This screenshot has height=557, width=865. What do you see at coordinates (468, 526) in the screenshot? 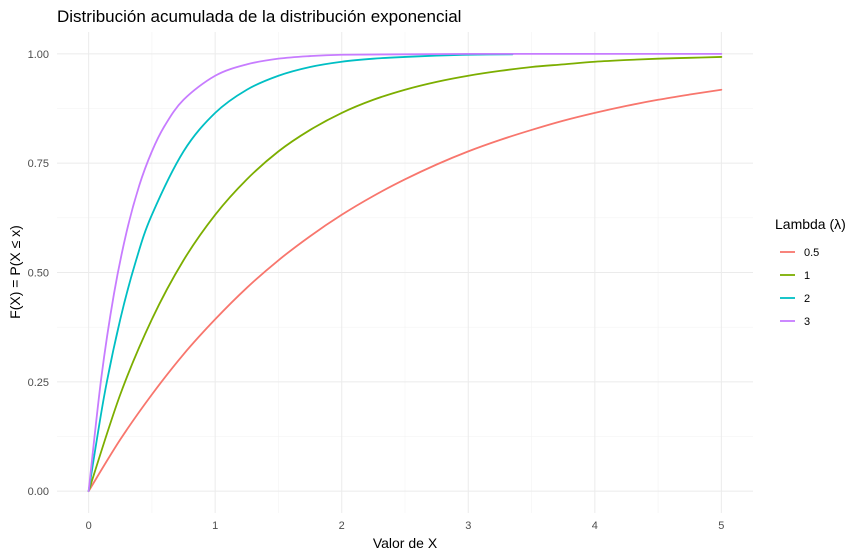
I see `x-tick-label: 3` at bounding box center [468, 526].